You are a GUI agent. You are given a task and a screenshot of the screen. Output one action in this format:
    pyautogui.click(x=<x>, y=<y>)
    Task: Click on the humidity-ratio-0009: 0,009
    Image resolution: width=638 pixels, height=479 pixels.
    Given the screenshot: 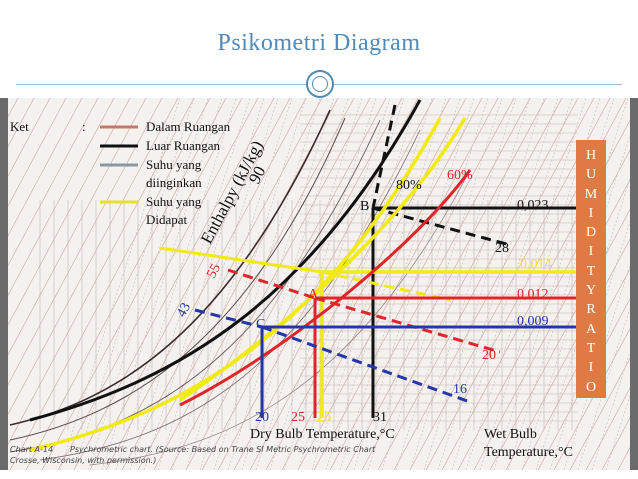 What is the action you would take?
    pyautogui.click(x=533, y=321)
    